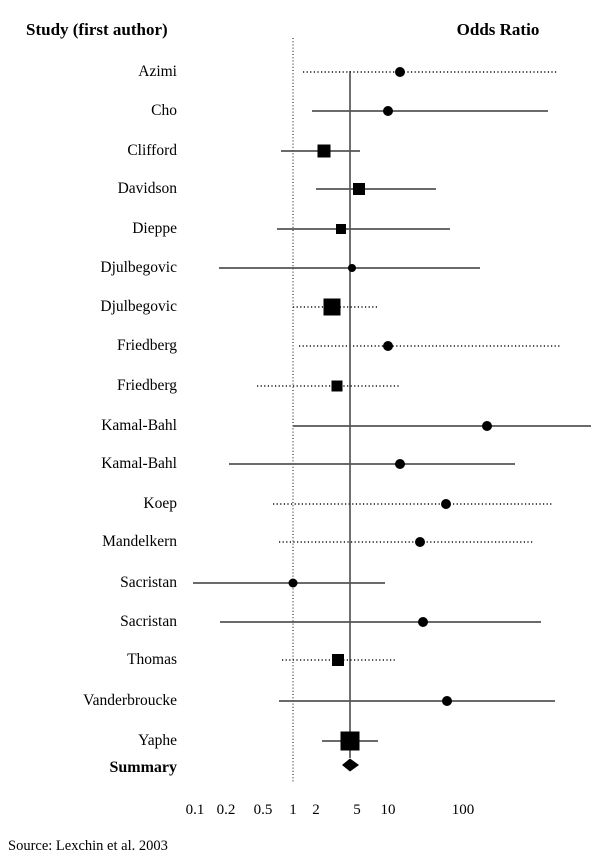  Describe the element at coordinates (164, 110) in the screenshot. I see `study-label: Cho` at that location.